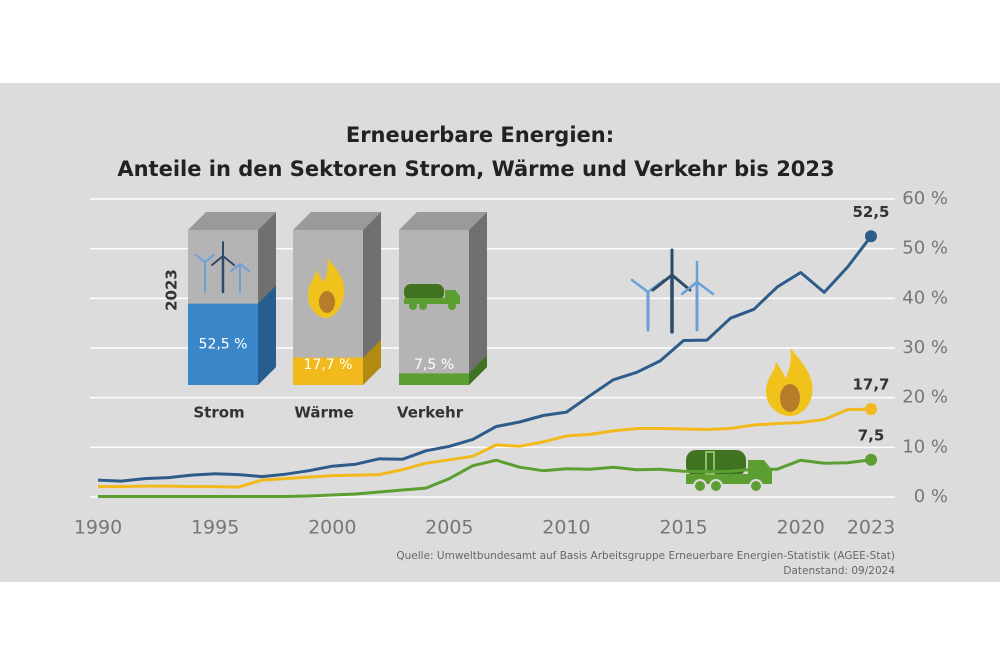  I want to click on x-tick-label: 2015, so click(683, 528).